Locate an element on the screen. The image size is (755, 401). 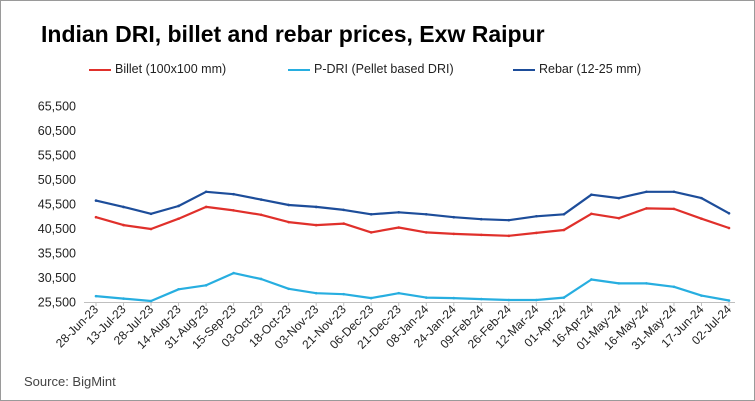
legend-swatch-pdri is located at coordinates (299, 70).